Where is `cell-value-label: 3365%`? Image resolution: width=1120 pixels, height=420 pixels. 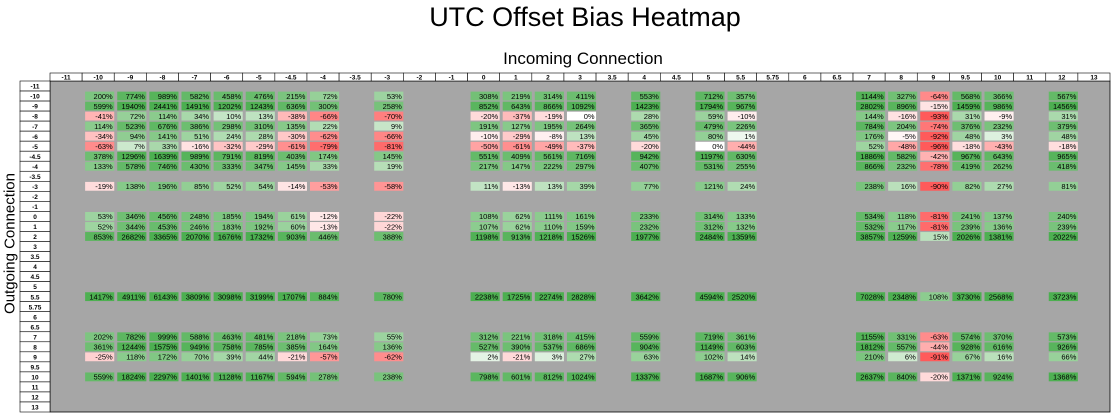 cell-value-label: 3365% is located at coordinates (166, 236).